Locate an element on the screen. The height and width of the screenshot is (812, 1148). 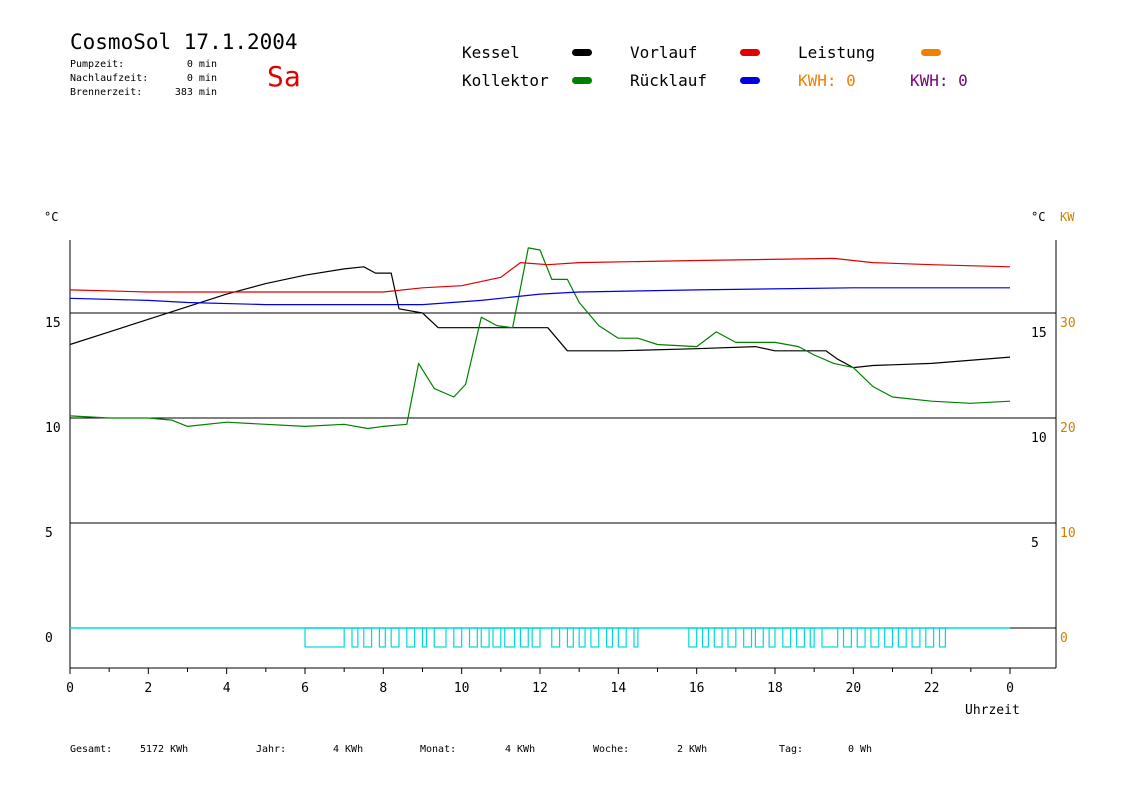
y-tick-left-label: 0 is located at coordinates (49, 638).